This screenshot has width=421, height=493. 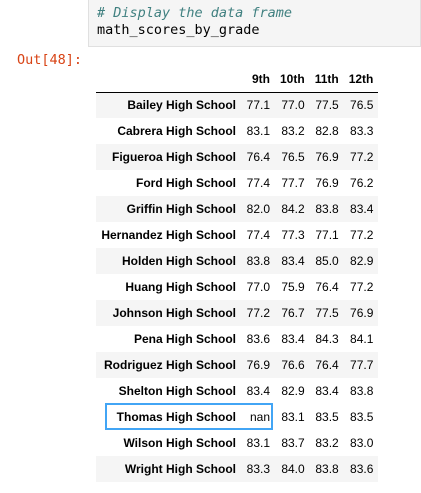 I want to click on row-index-label: Wright High School, so click(x=180, y=469).